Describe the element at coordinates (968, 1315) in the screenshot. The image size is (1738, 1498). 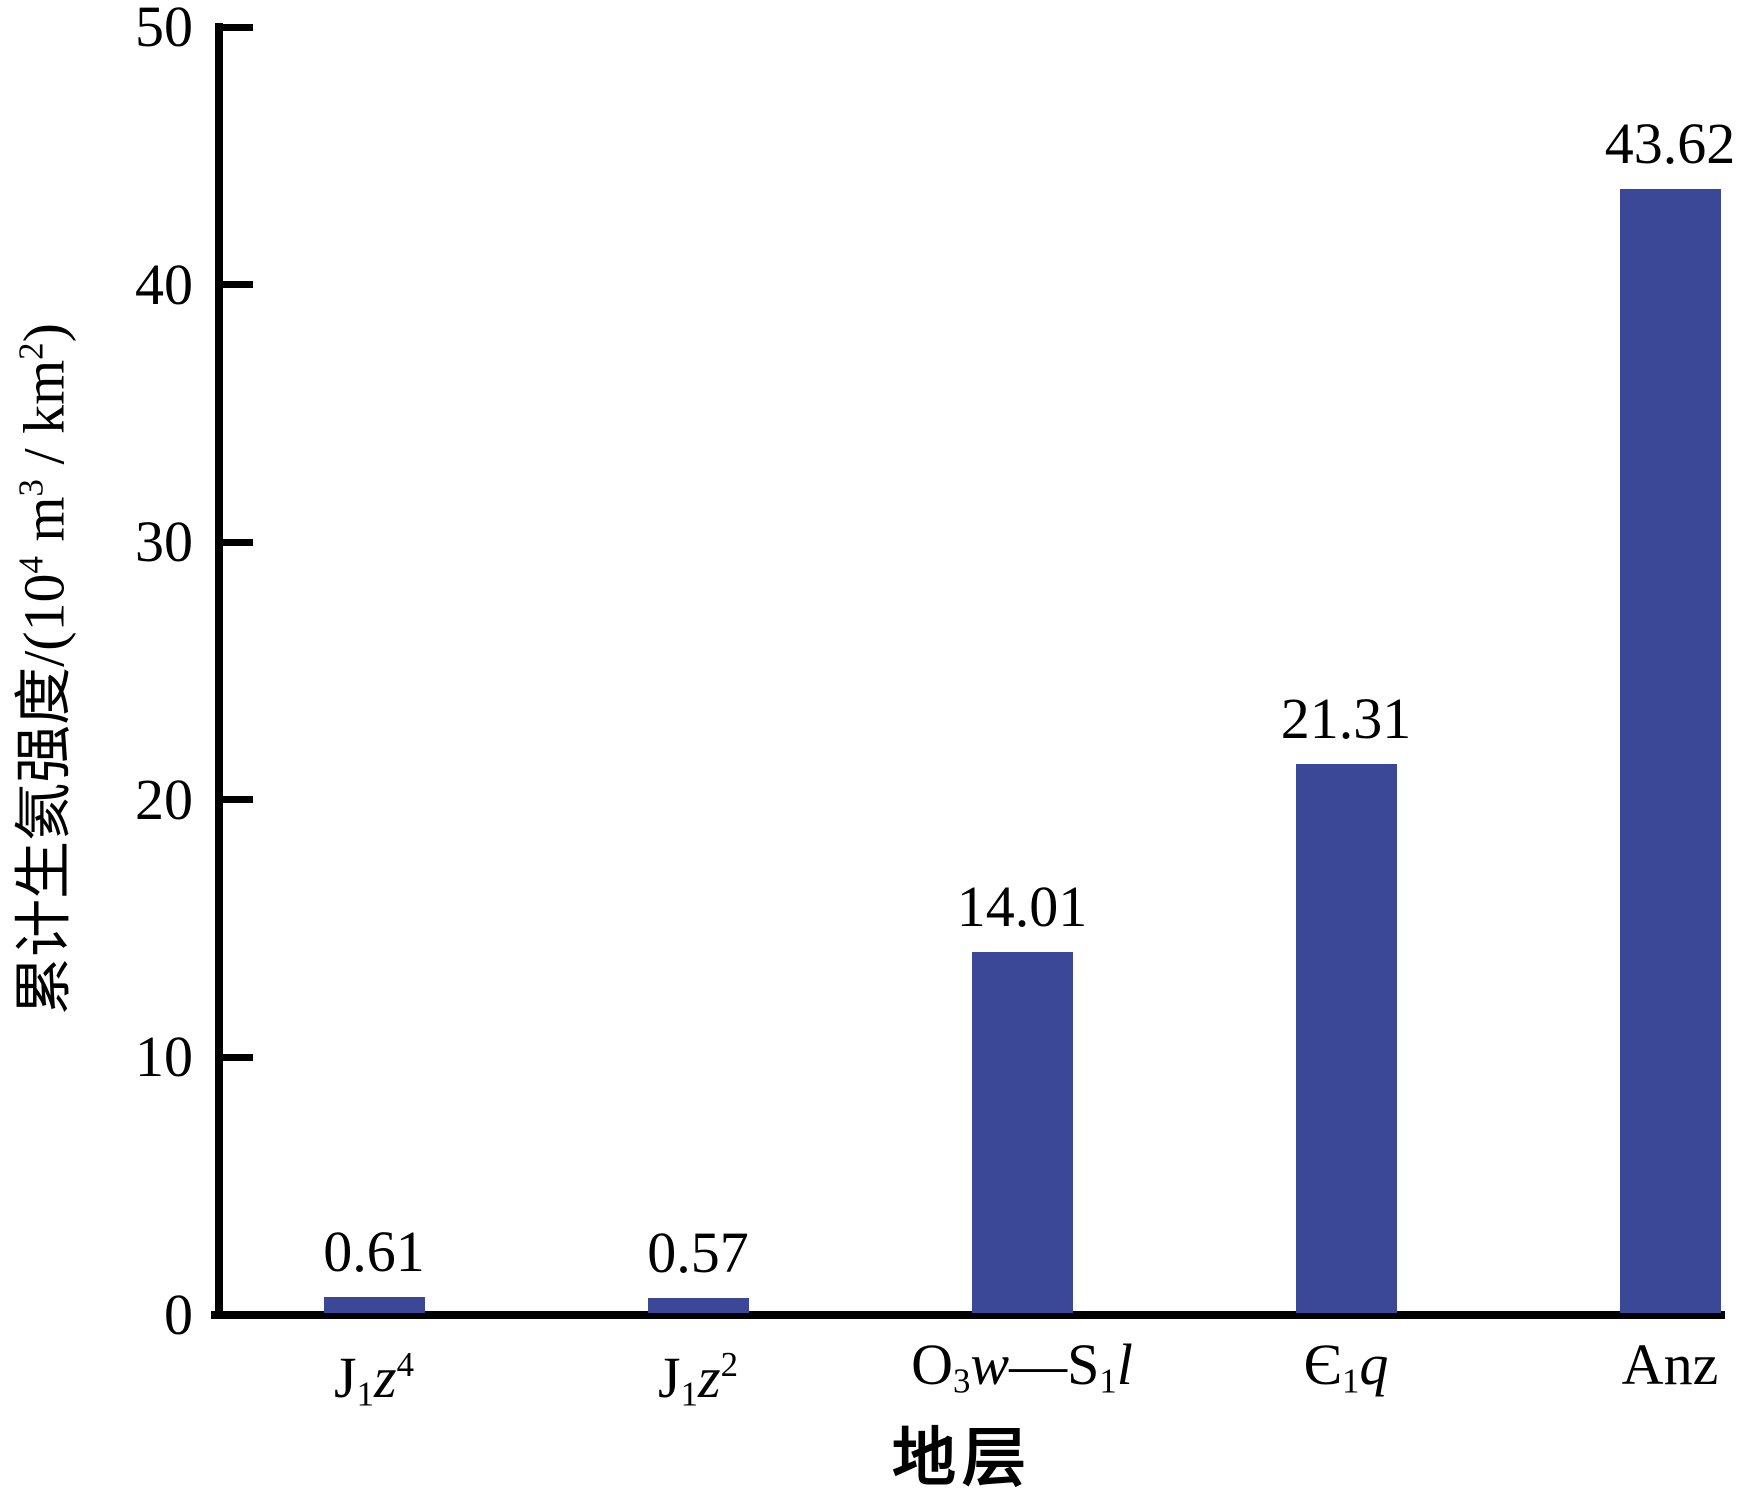
I see `x-axis-line` at that location.